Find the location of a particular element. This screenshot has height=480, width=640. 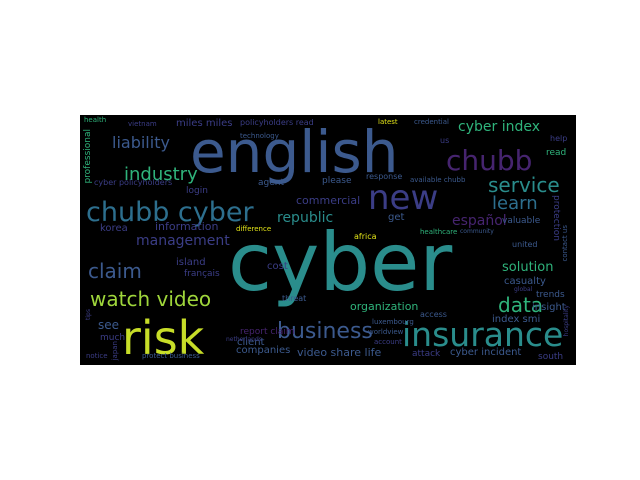

word-index-smi: index smi is located at coordinates (516, 319).